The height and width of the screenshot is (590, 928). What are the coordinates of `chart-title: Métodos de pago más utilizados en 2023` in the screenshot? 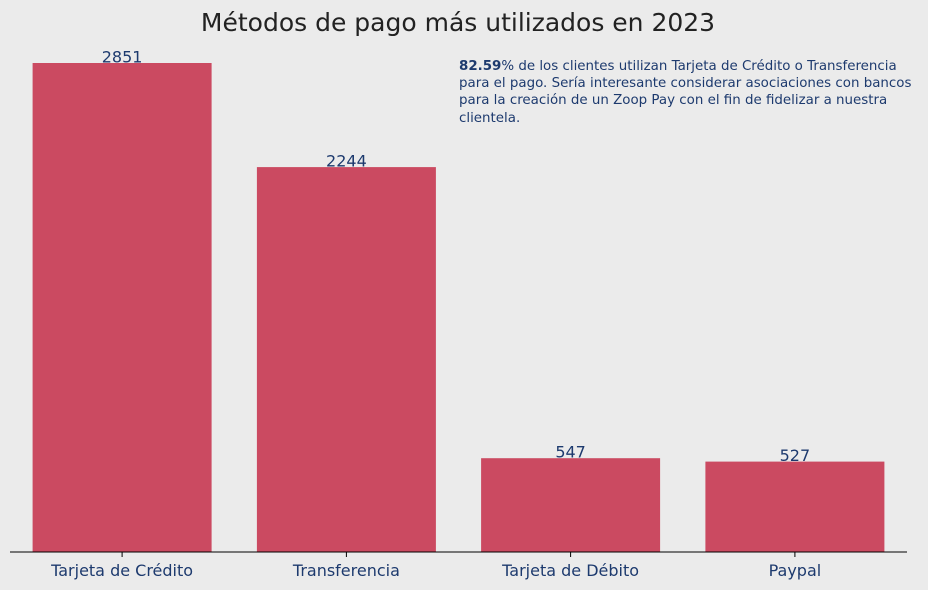 It's located at (458, 22).